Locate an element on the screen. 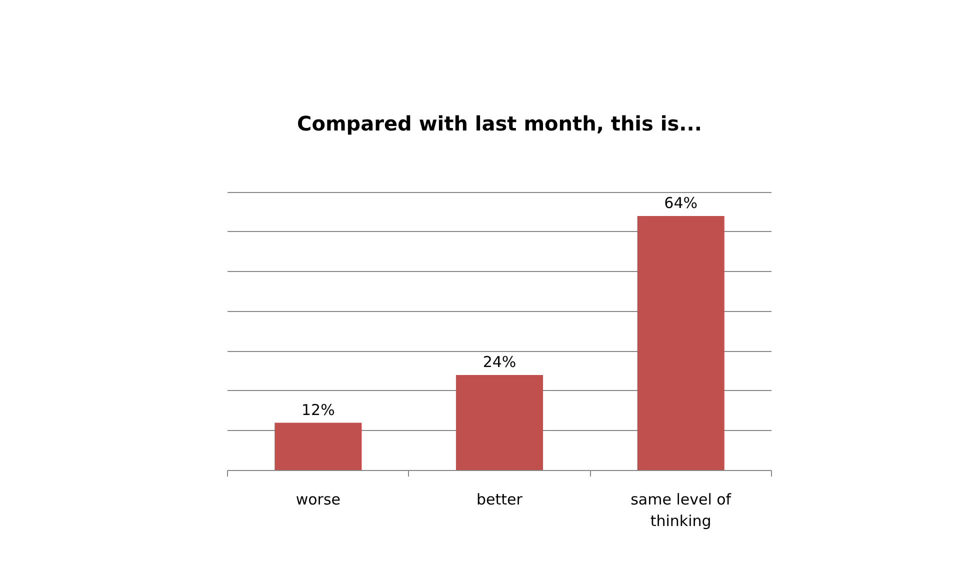 The height and width of the screenshot is (586, 976). x-tick-label: same level of thinking is located at coordinates (681, 510).